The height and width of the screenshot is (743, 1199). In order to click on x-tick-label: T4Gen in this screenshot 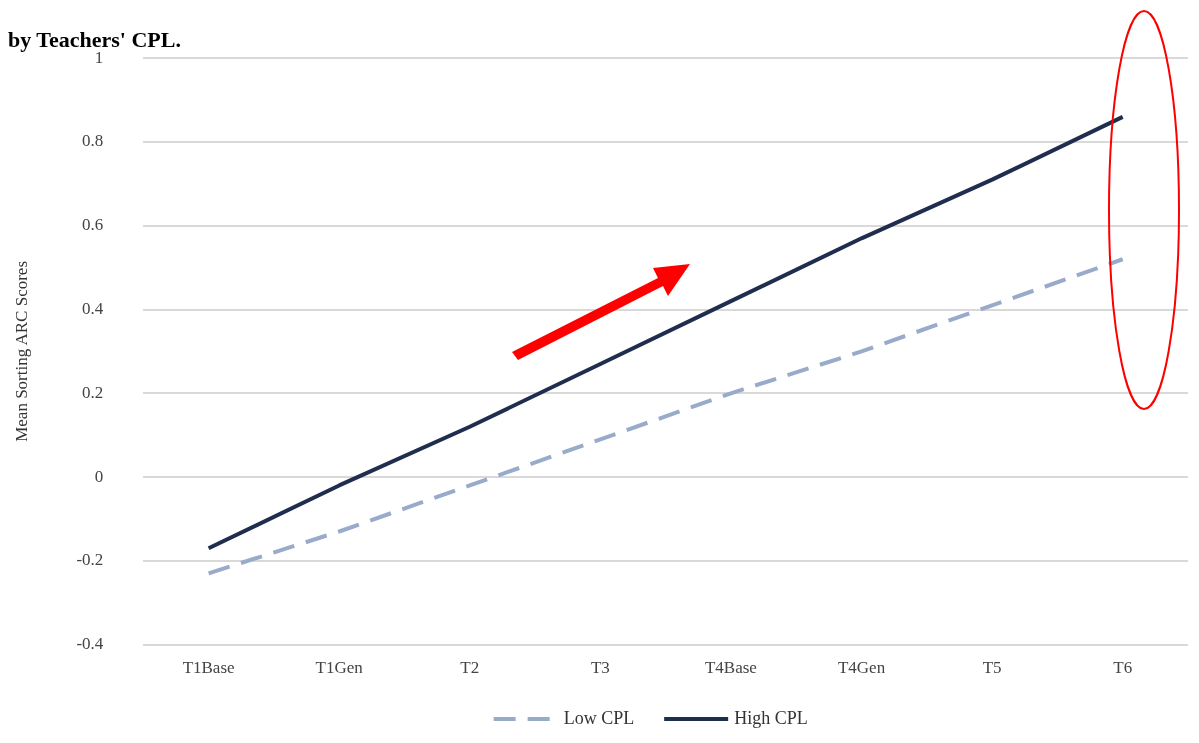, I will do `click(861, 668)`.